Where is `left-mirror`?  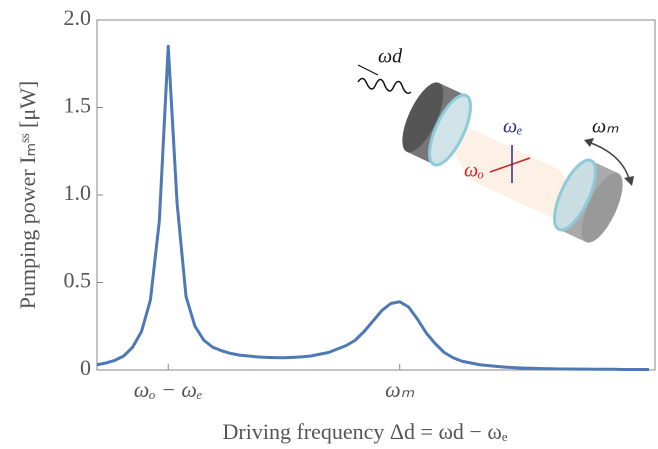
left-mirror is located at coordinates (437, 124).